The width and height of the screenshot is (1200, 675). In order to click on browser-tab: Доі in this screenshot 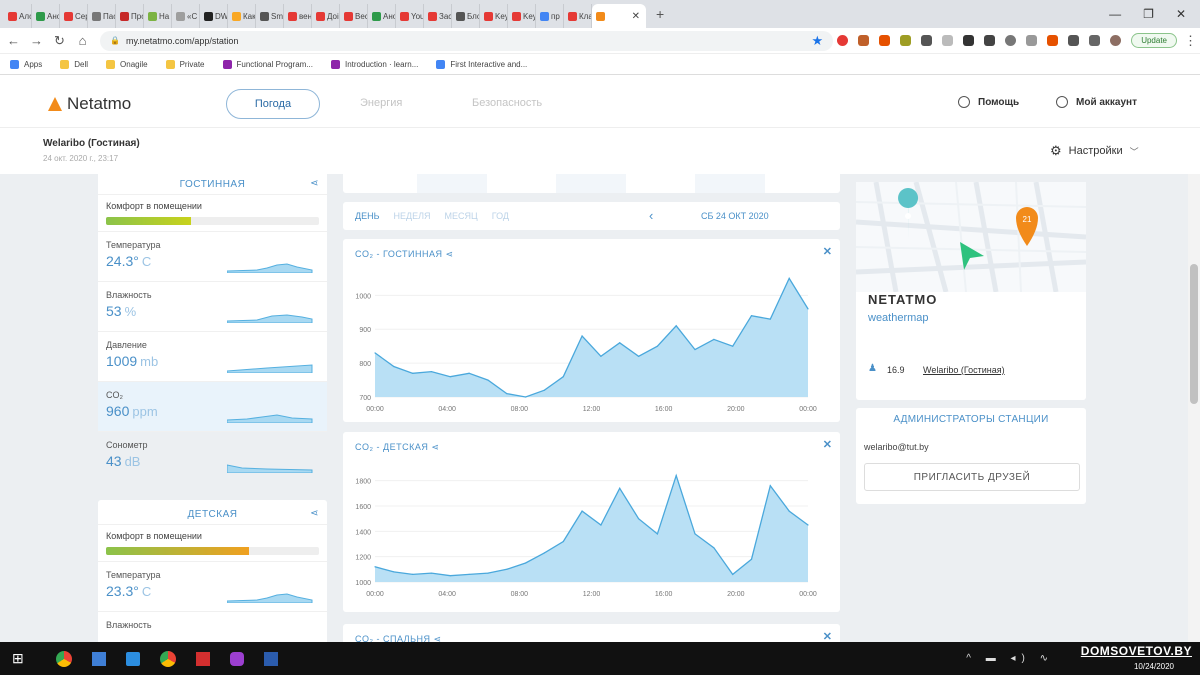, I will do `click(326, 16)`.